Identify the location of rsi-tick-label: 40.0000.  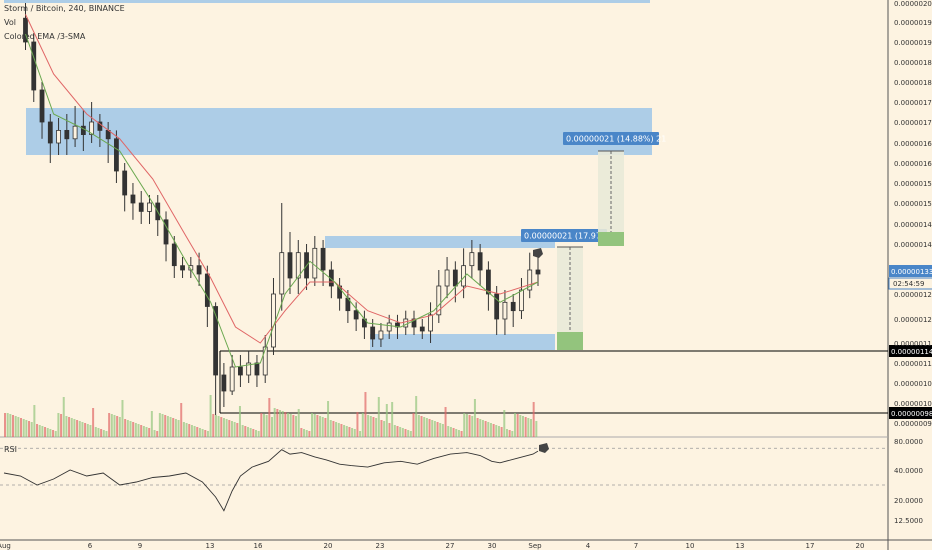
(908, 471).